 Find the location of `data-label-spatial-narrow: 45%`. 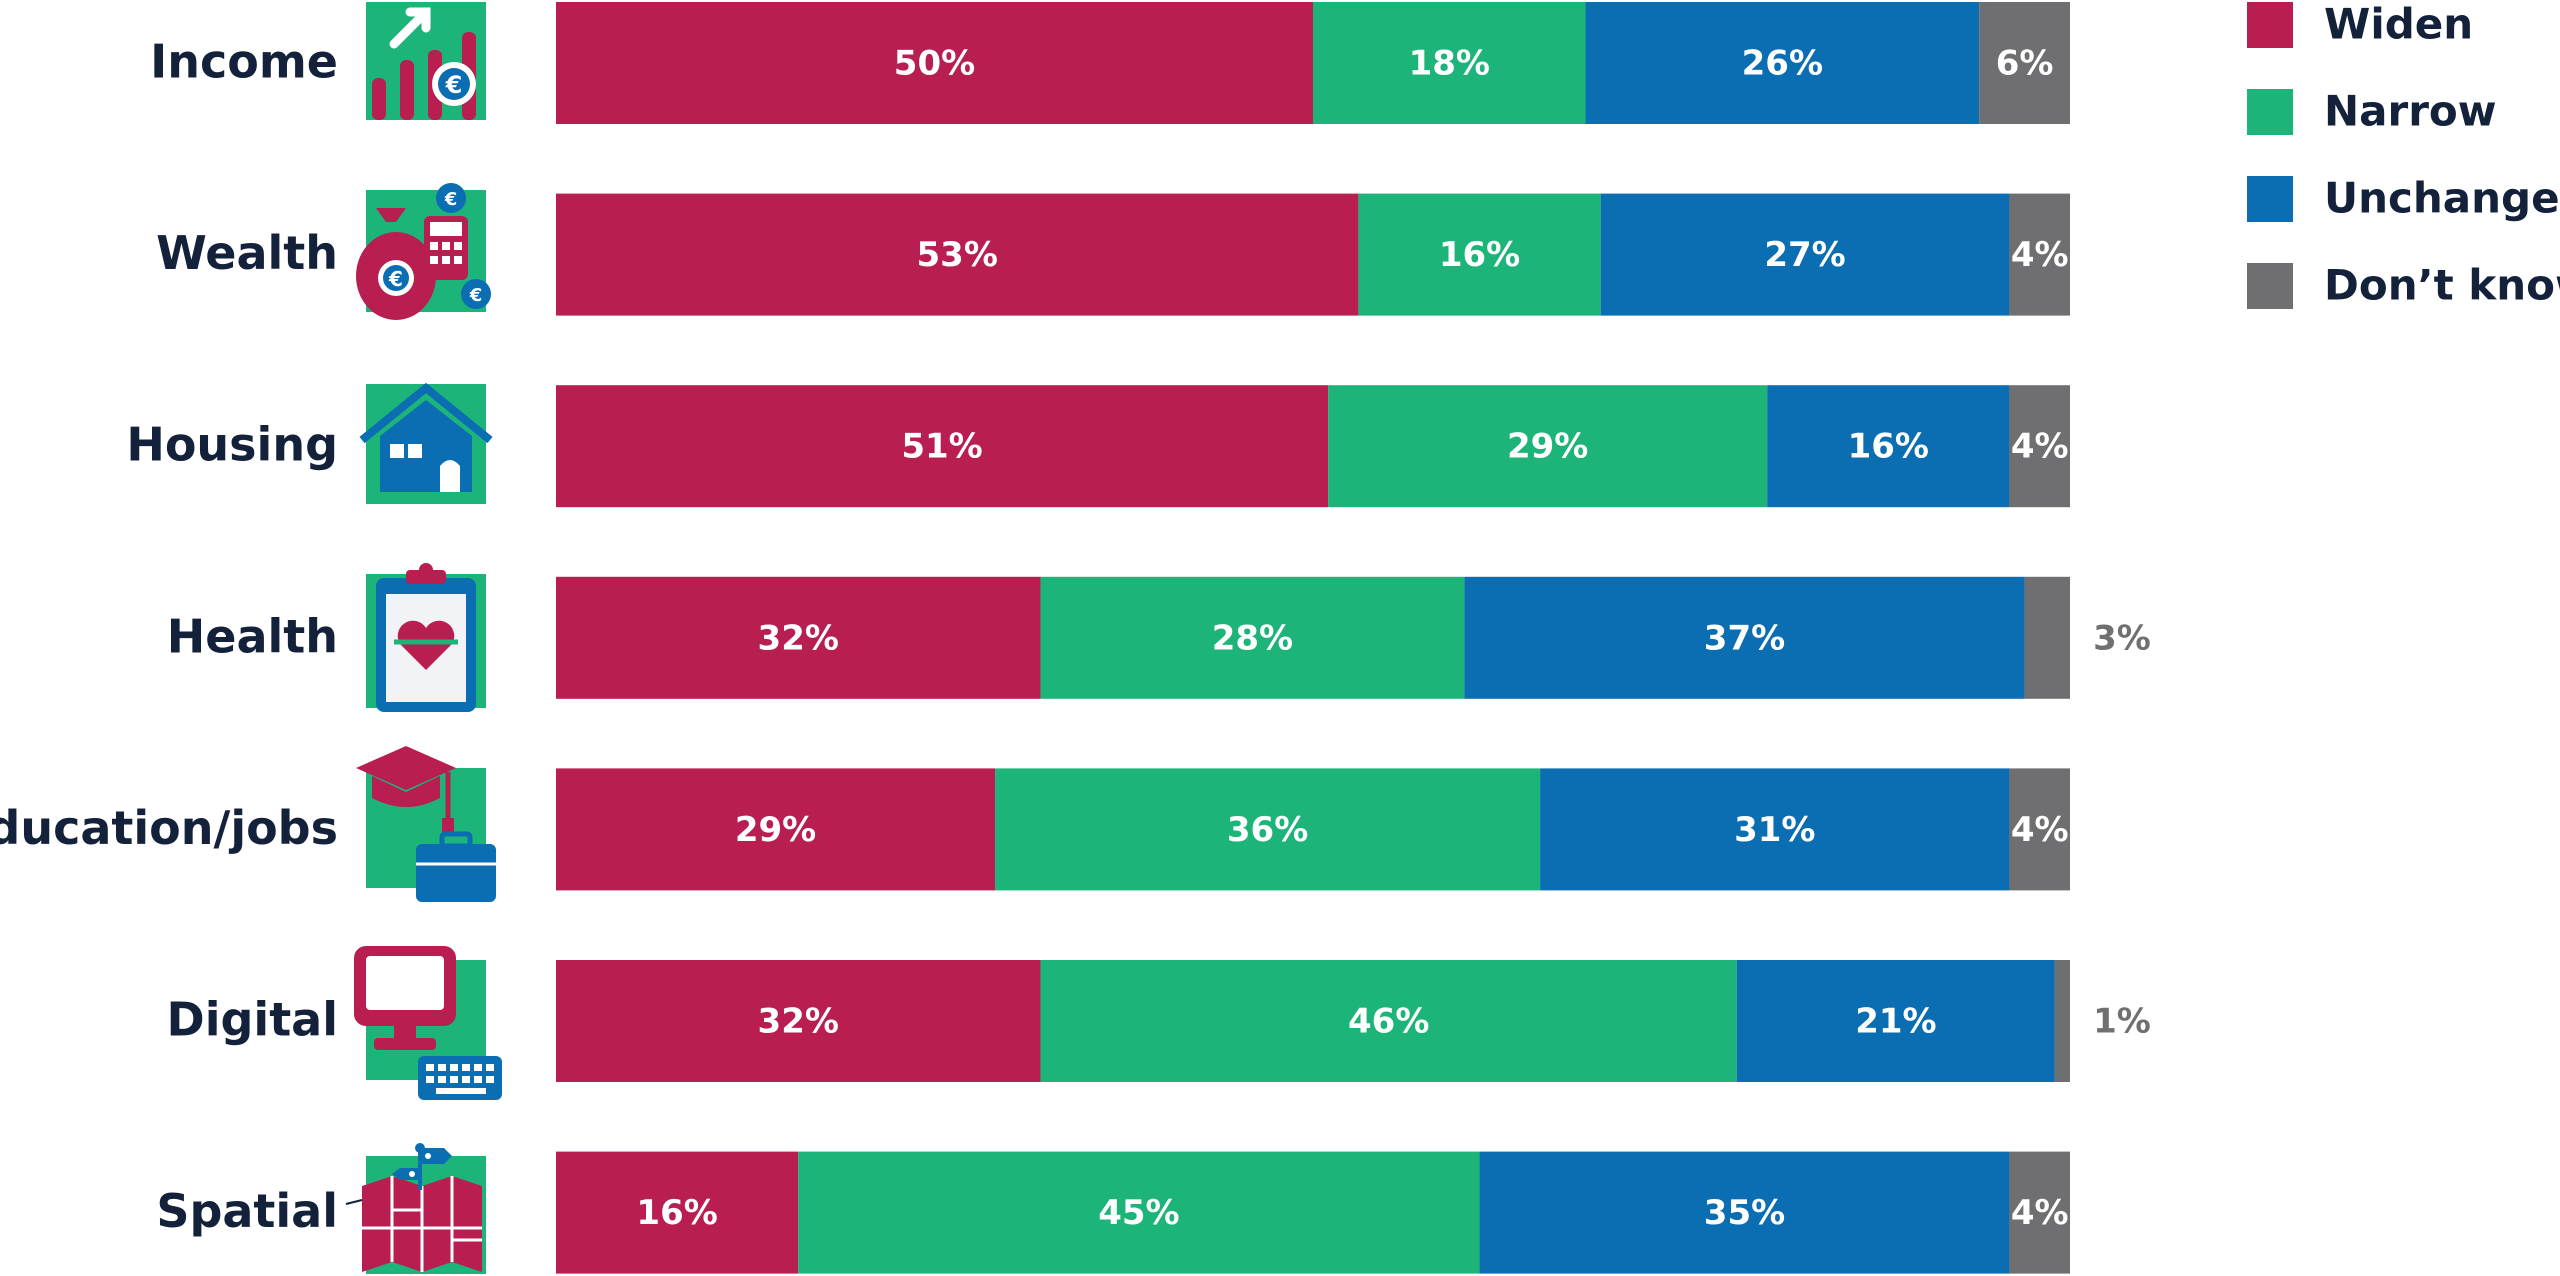

data-label-spatial-narrow: 45% is located at coordinates (1138, 1213).